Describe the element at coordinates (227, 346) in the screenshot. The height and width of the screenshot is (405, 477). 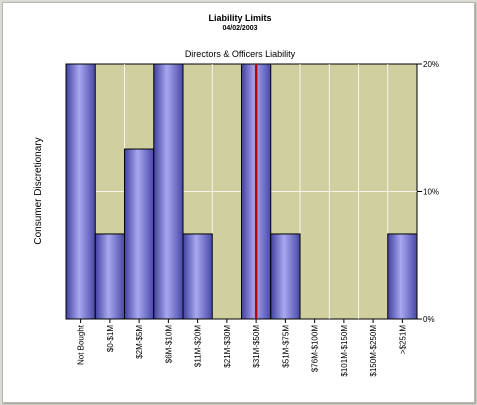
I see `x-tick-label: $21M-$30M` at that location.